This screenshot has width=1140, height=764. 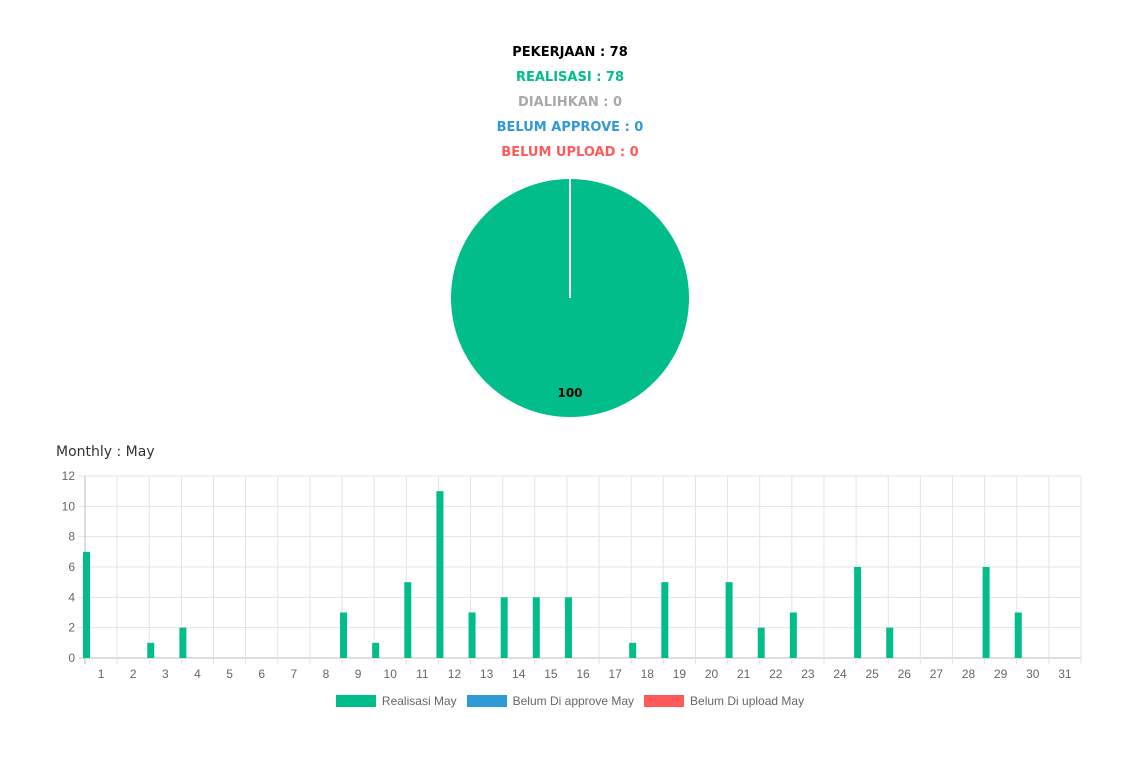 What do you see at coordinates (744, 674) in the screenshot?
I see `x-tick-label: 21` at bounding box center [744, 674].